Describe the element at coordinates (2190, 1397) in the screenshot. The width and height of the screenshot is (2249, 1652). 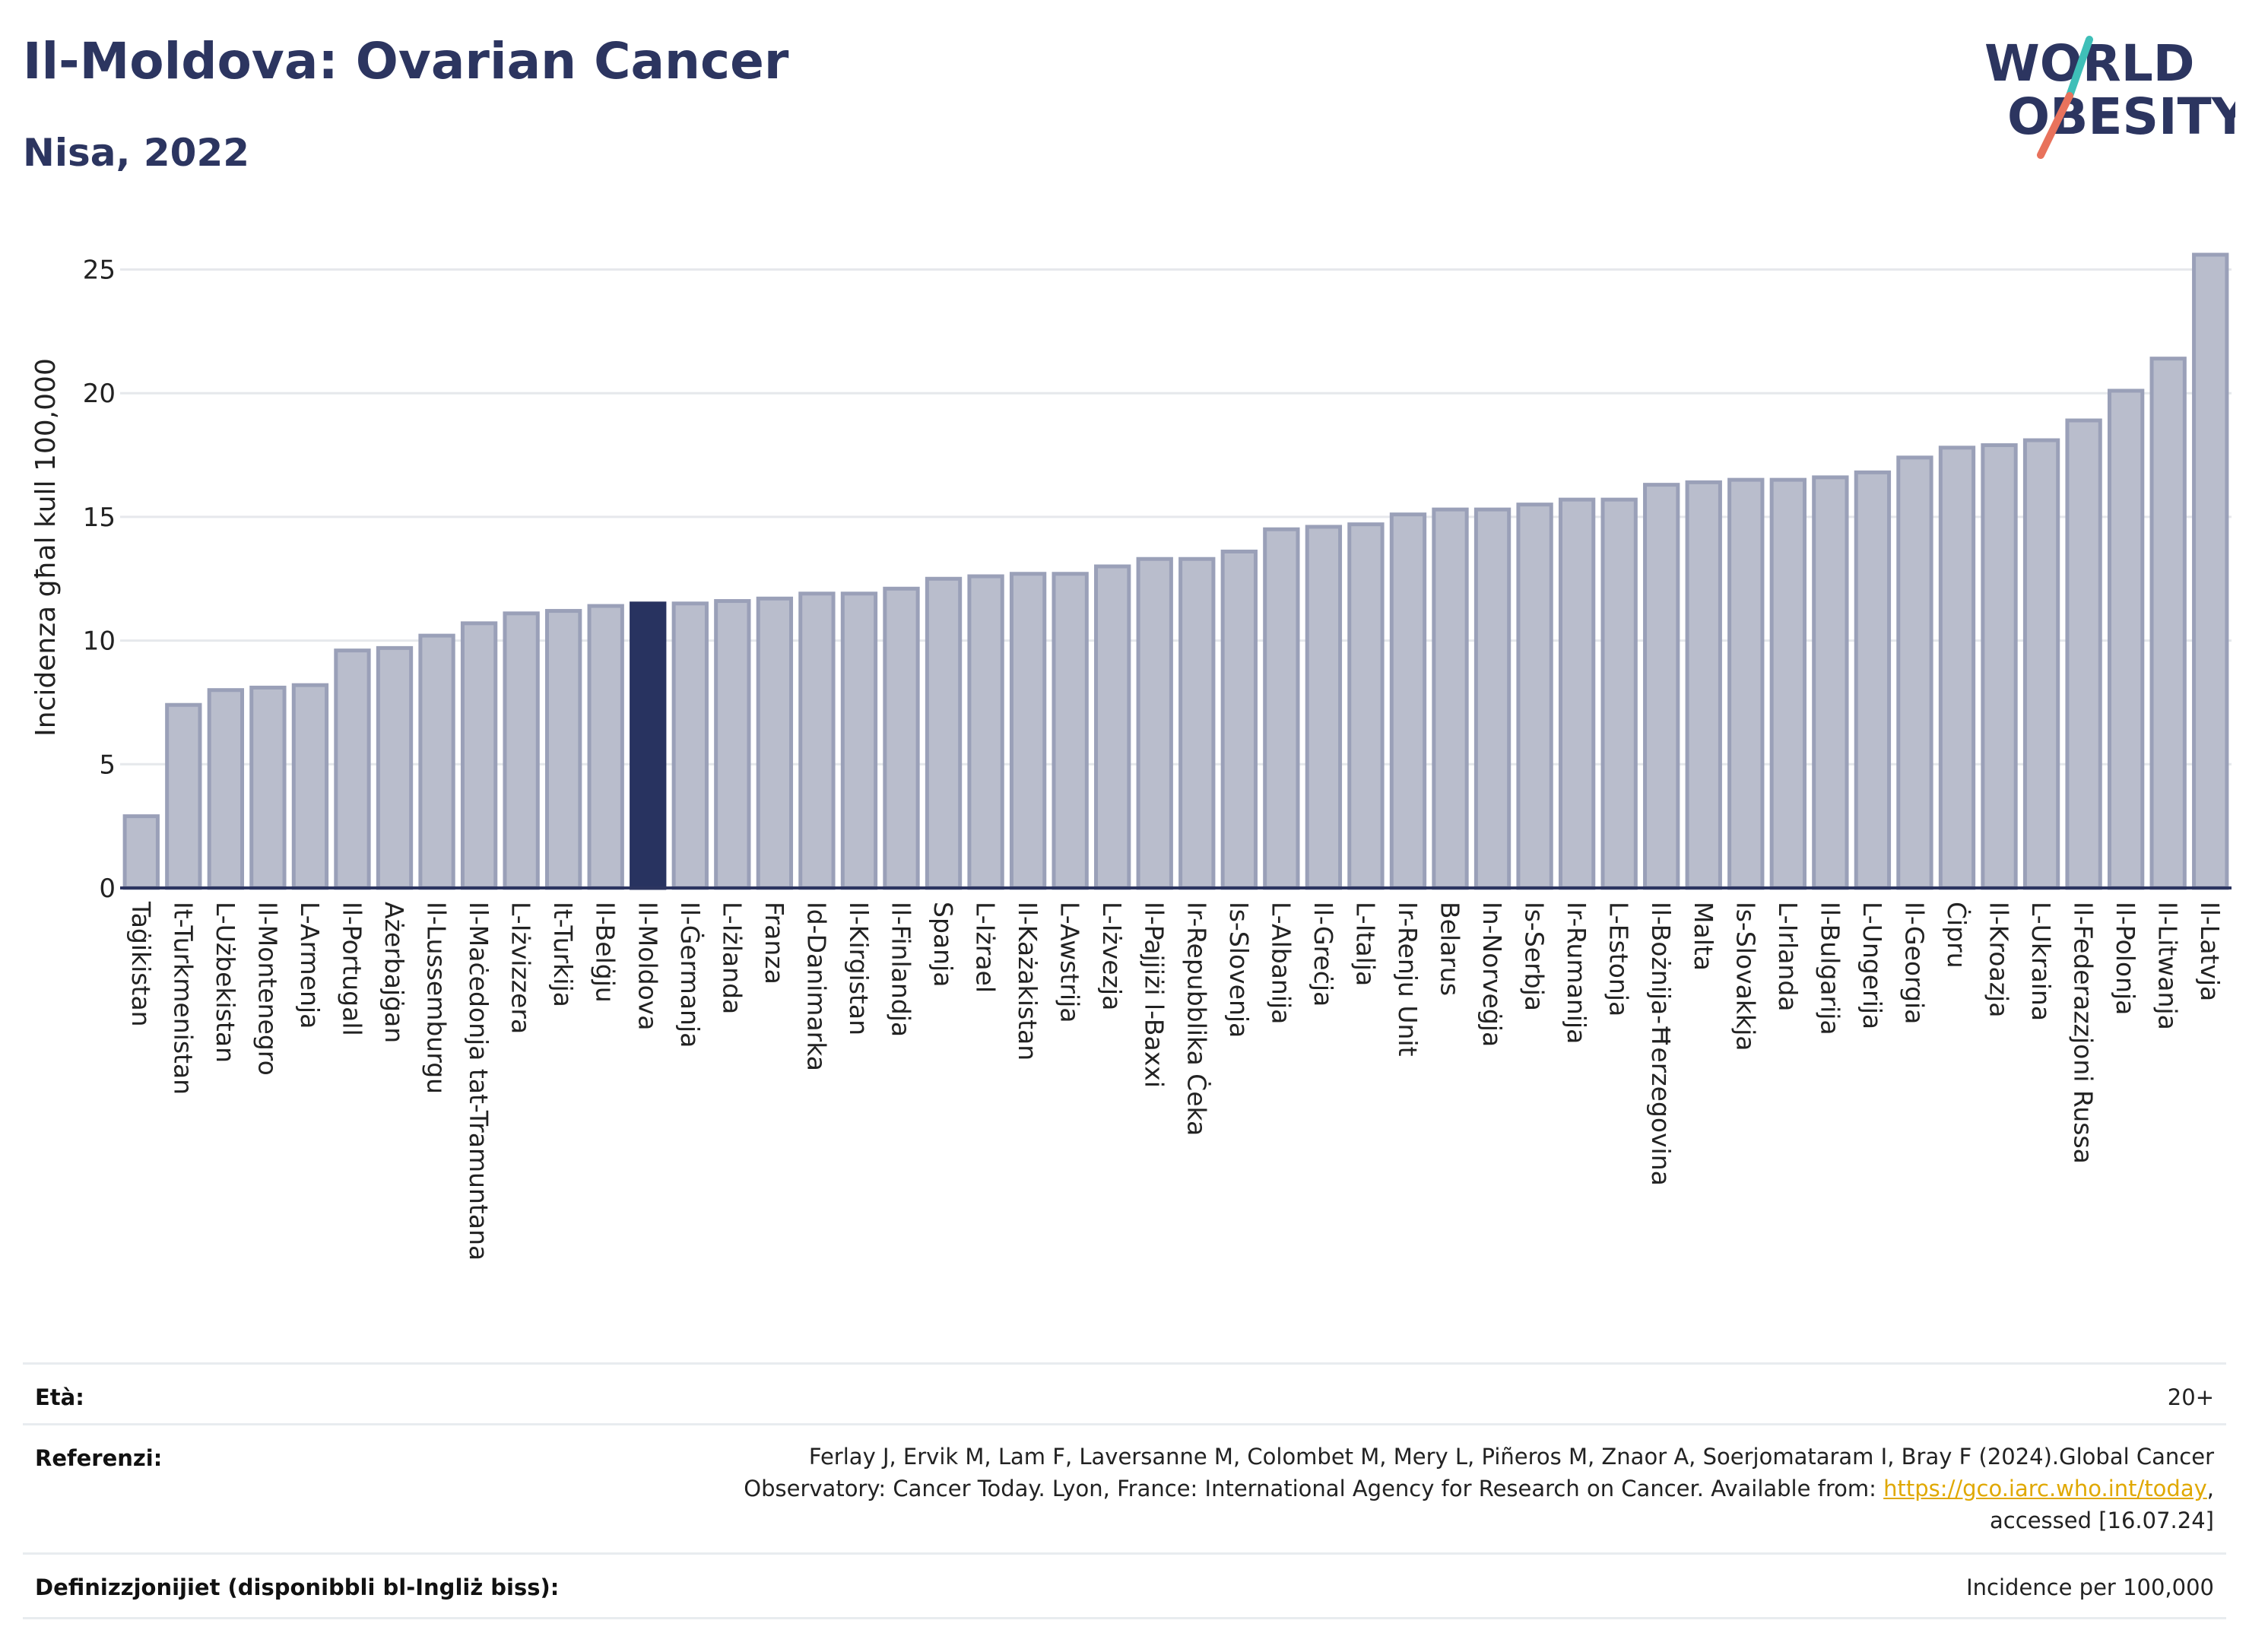
I see `age-value: 20+` at that location.